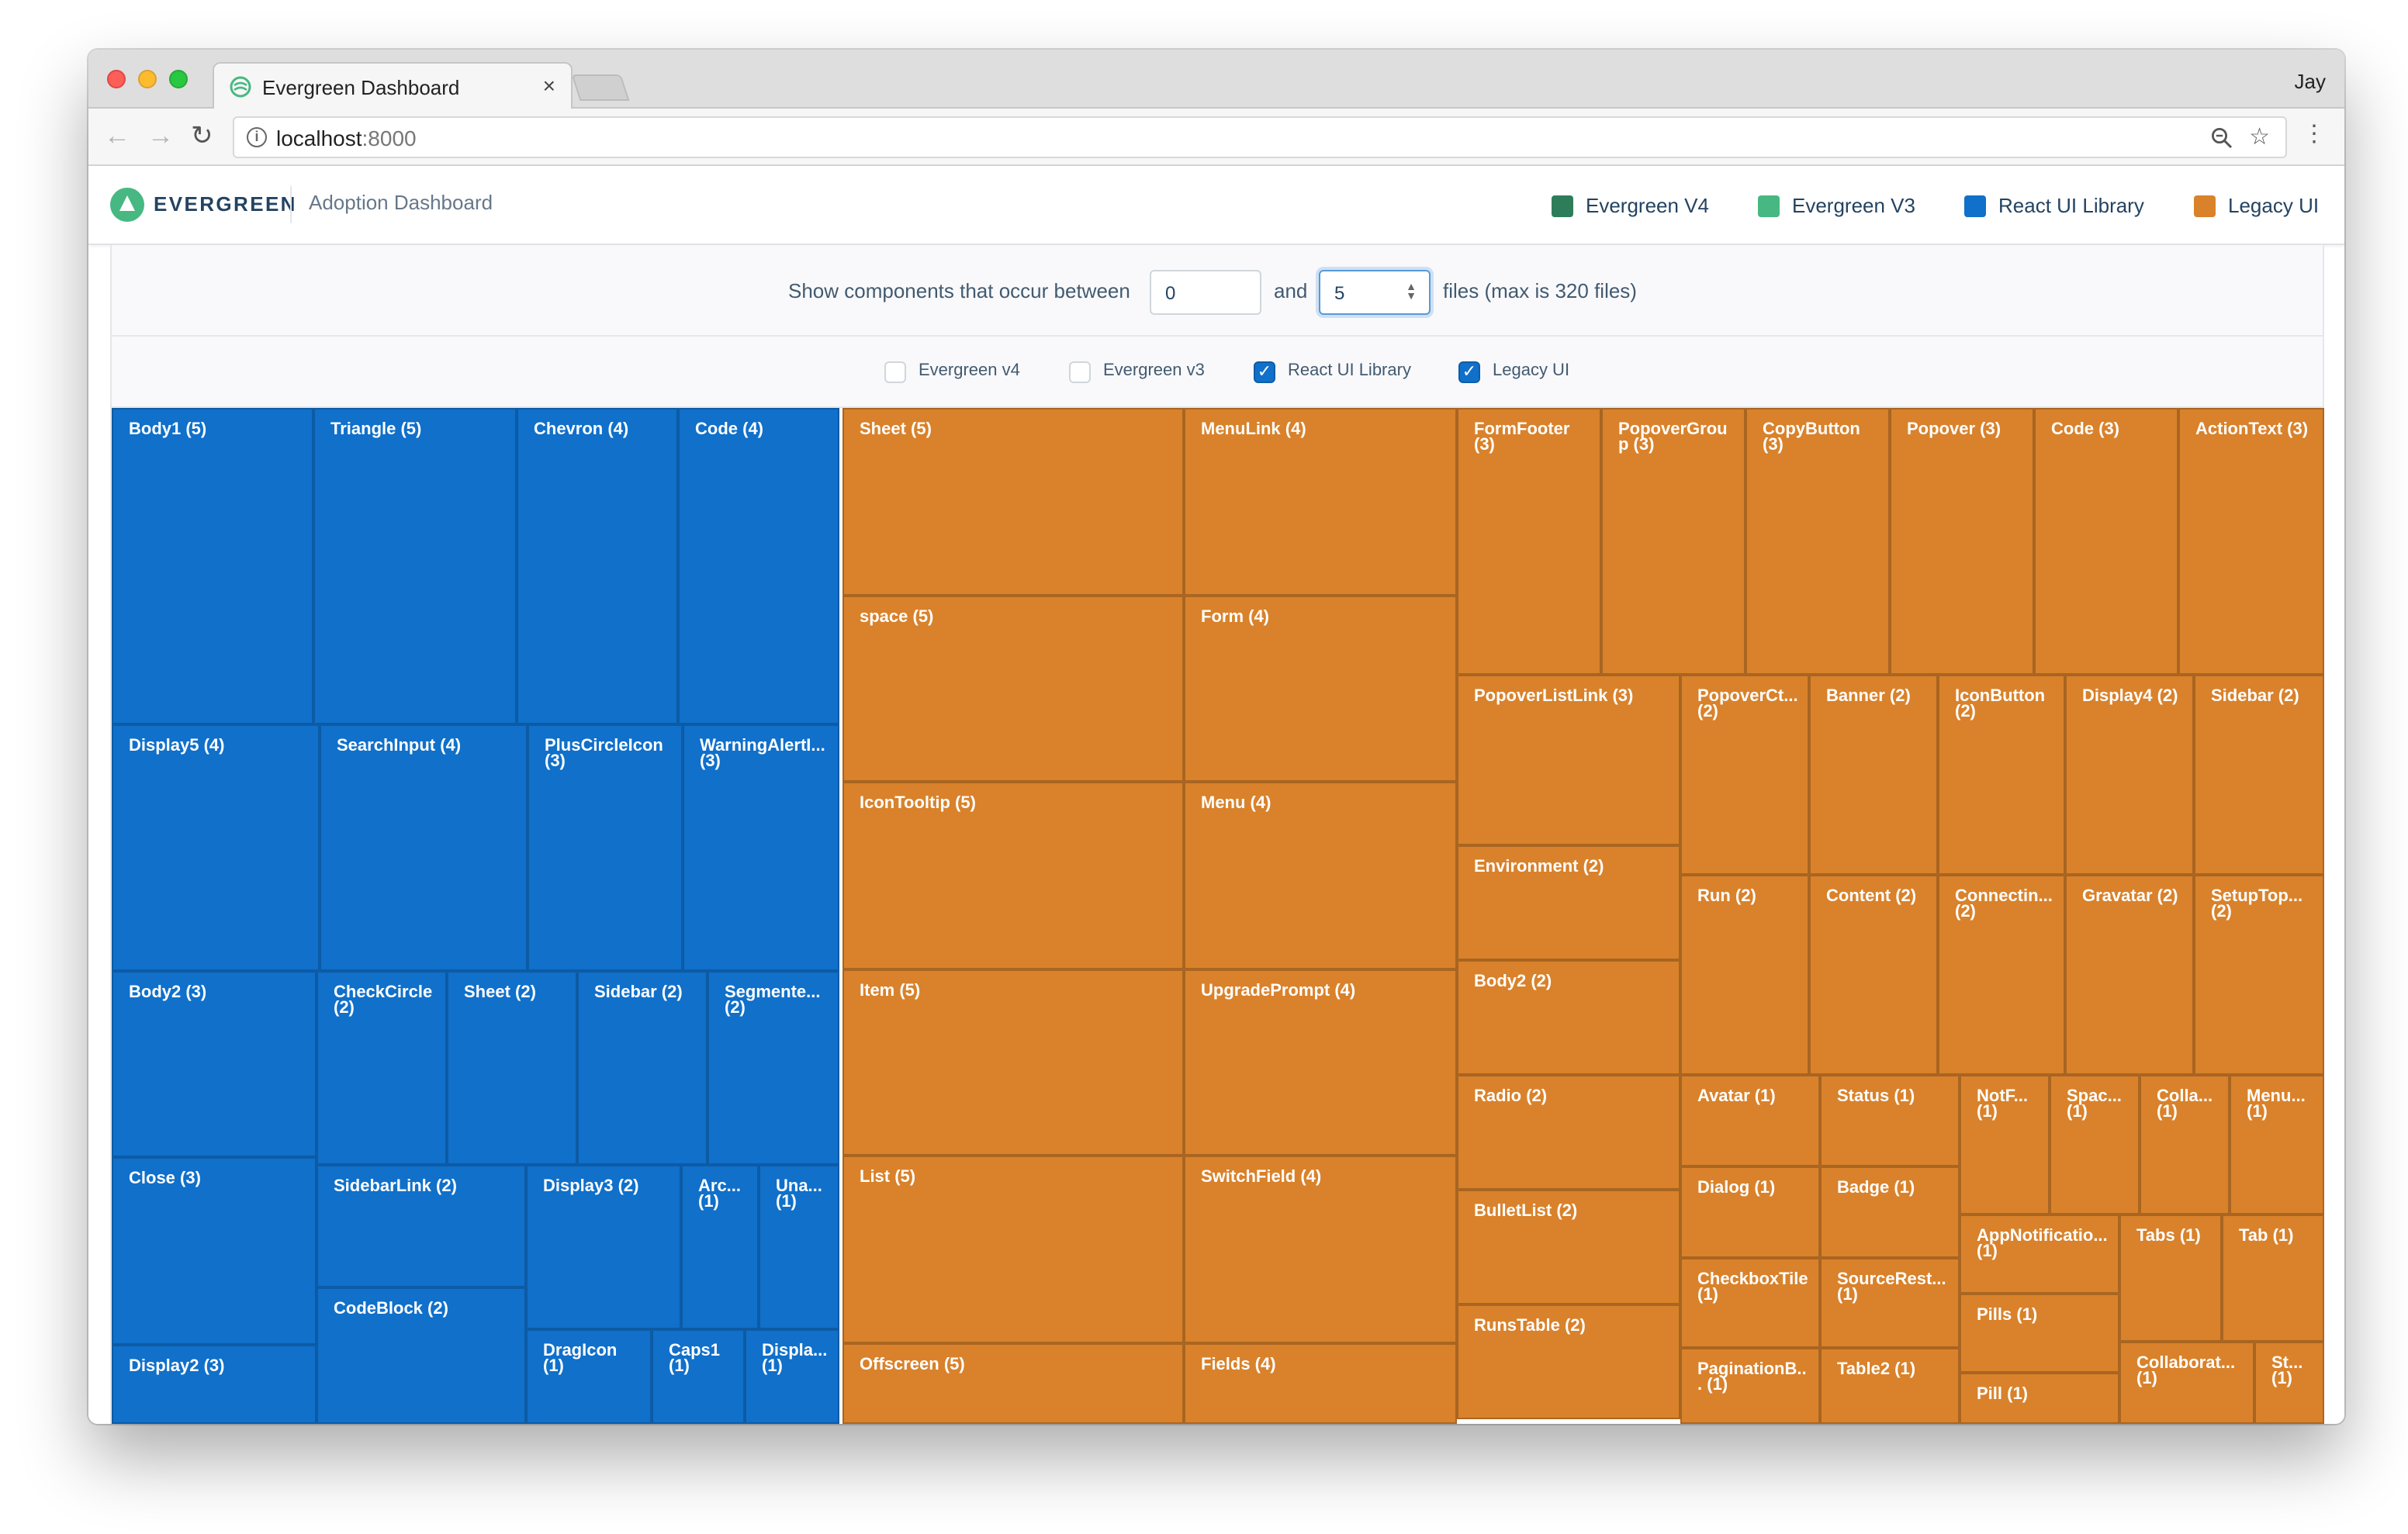 This screenshot has width=2408, height=1534. What do you see at coordinates (1890, 1386) in the screenshot?
I see `treemap-cell: Table2 (1)` at bounding box center [1890, 1386].